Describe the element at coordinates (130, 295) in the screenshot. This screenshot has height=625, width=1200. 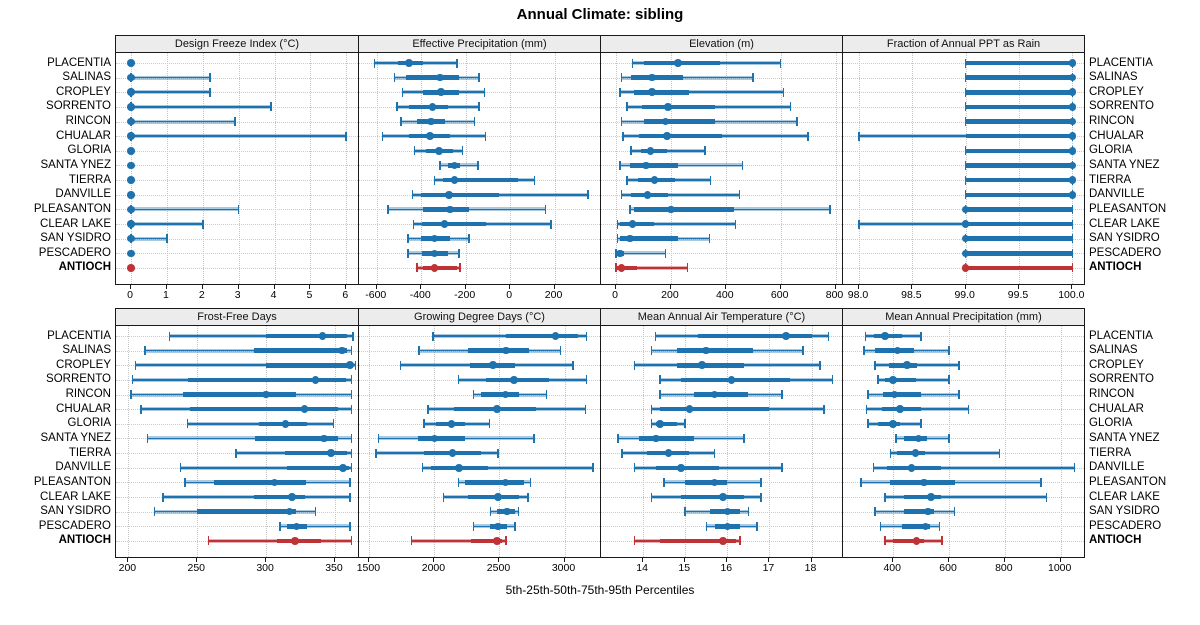
I see `axis-tick-label: 0` at that location.